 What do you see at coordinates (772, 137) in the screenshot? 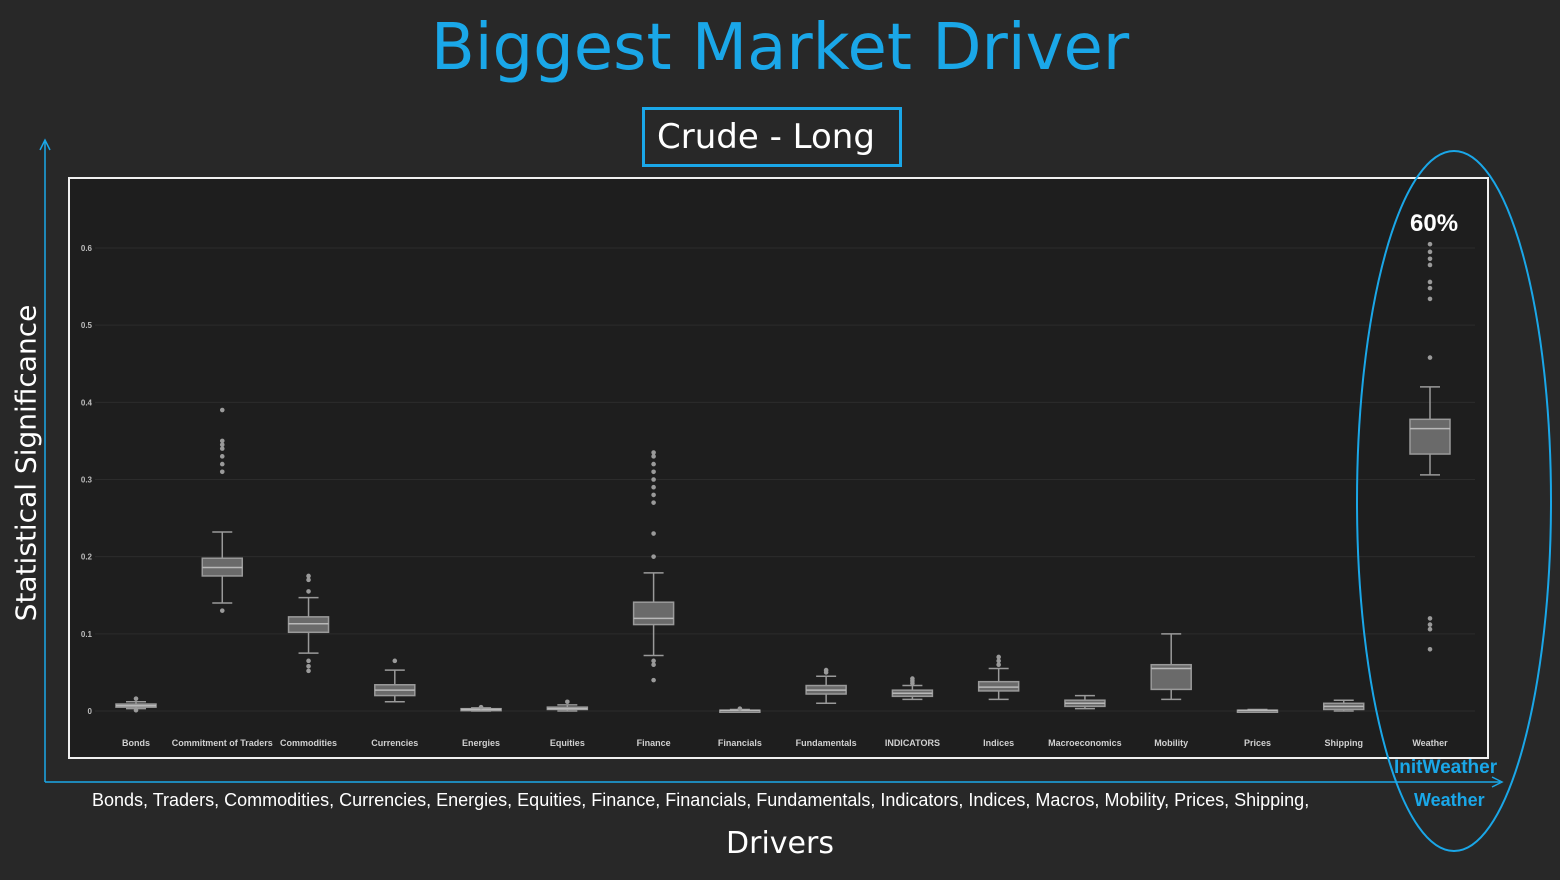
I see `chart-subtitle: Crude - Long` at bounding box center [772, 137].